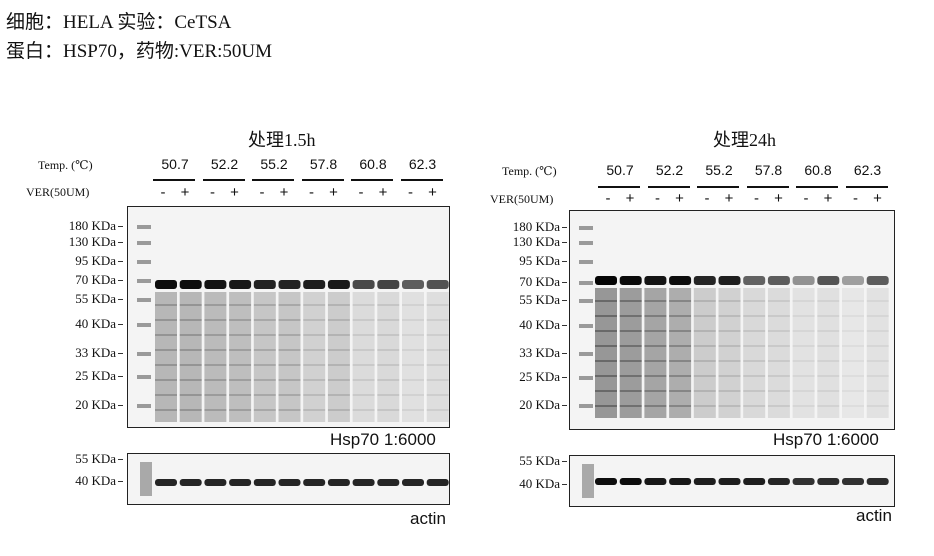 The image size is (934, 556). I want to click on actin-blot-svg, so click(735, 481).